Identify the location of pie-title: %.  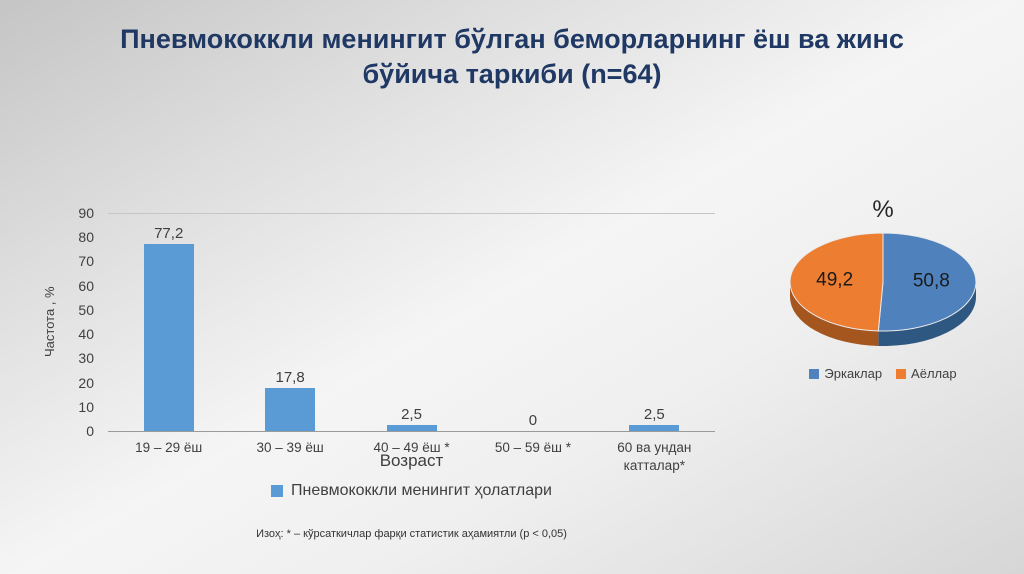
(883, 209).